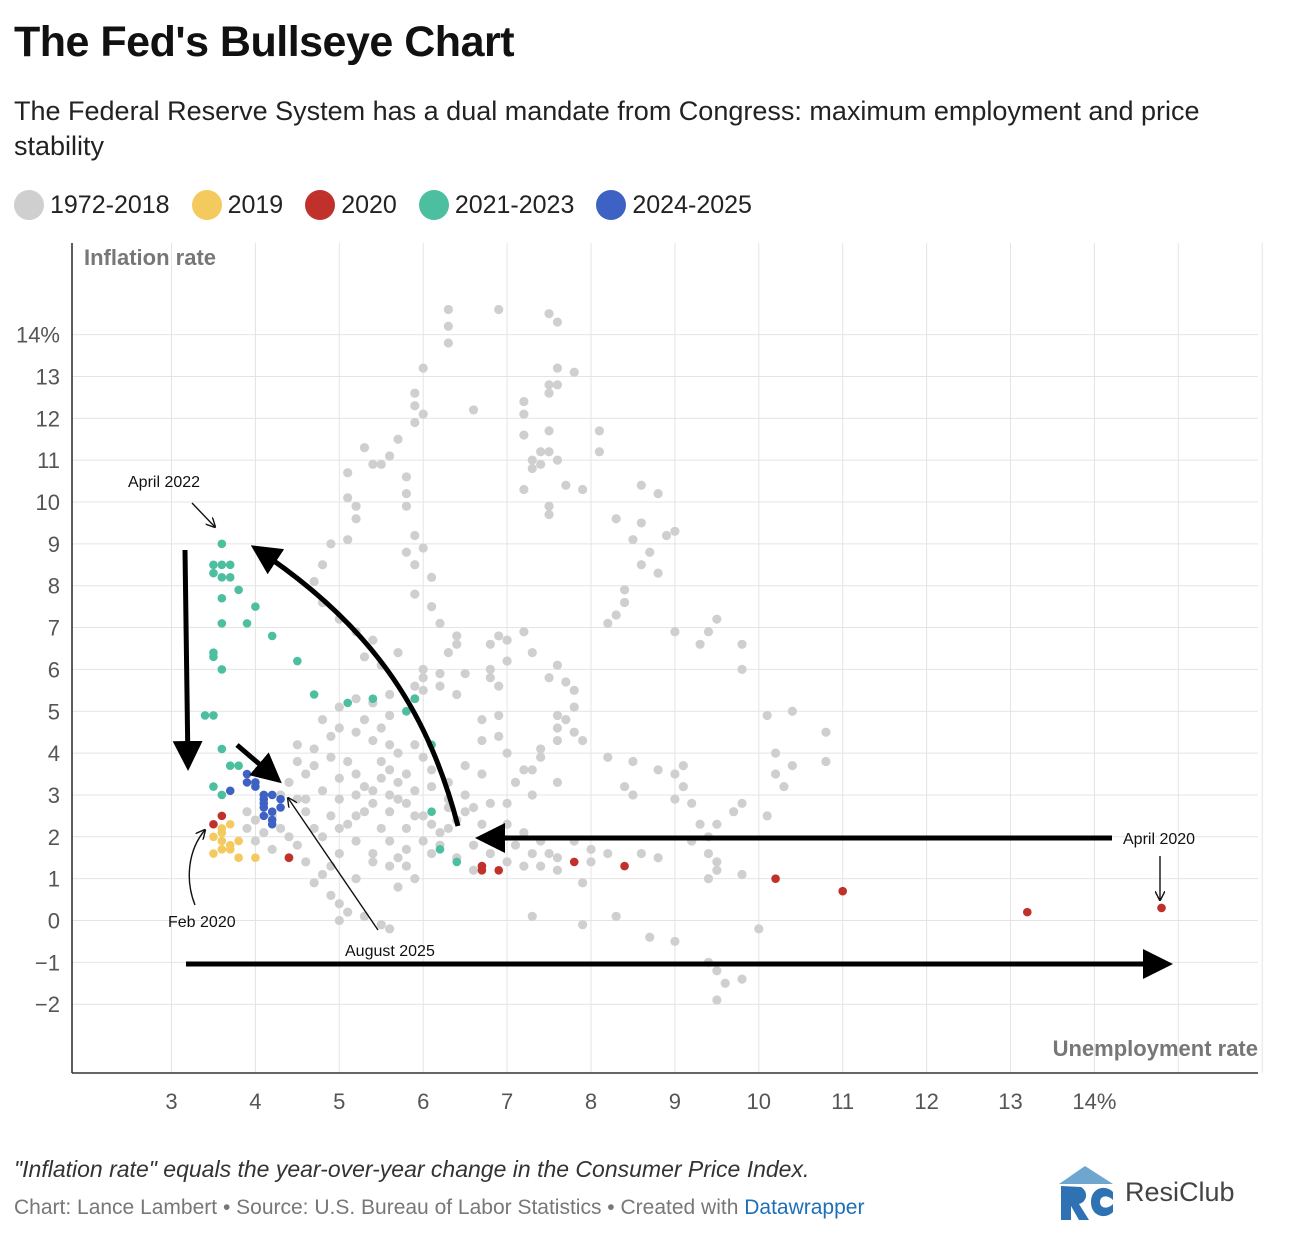 The image size is (1290, 1238). I want to click on pointer-aug2025, so click(333, 864).